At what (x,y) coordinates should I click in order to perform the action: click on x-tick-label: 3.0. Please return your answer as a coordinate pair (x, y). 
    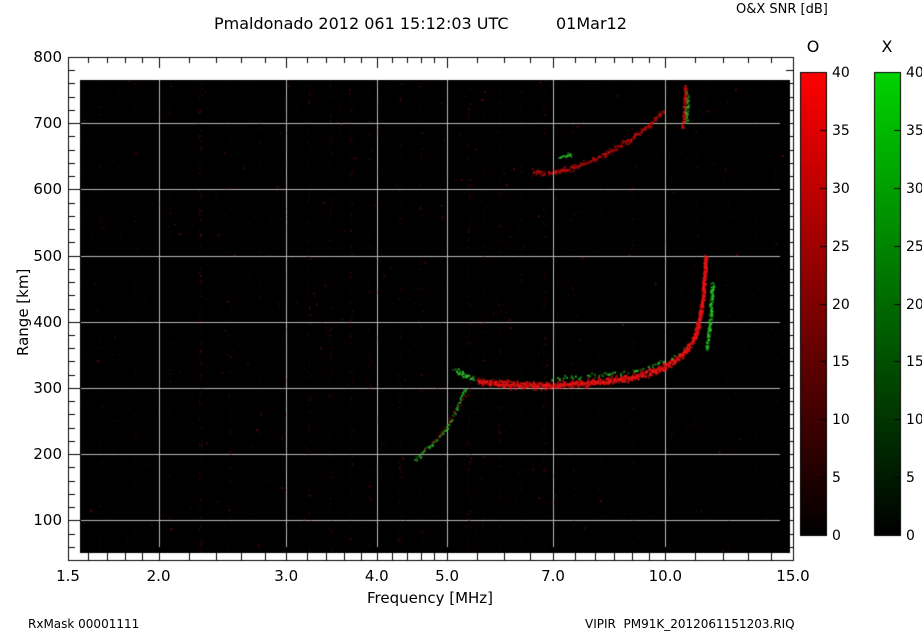
    Looking at the image, I should click on (286, 576).